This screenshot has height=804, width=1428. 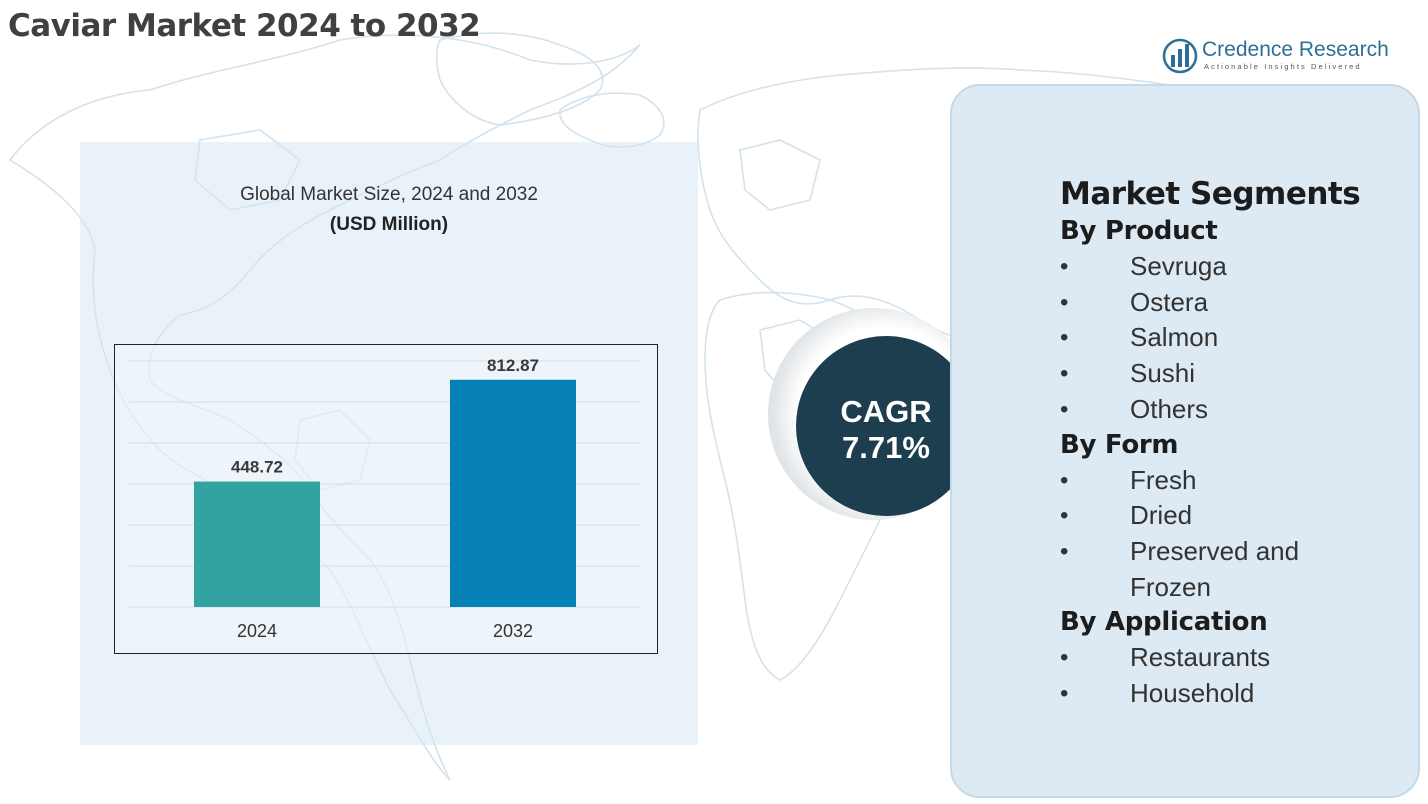 I want to click on segment-item: Ostera, so click(x=1235, y=303).